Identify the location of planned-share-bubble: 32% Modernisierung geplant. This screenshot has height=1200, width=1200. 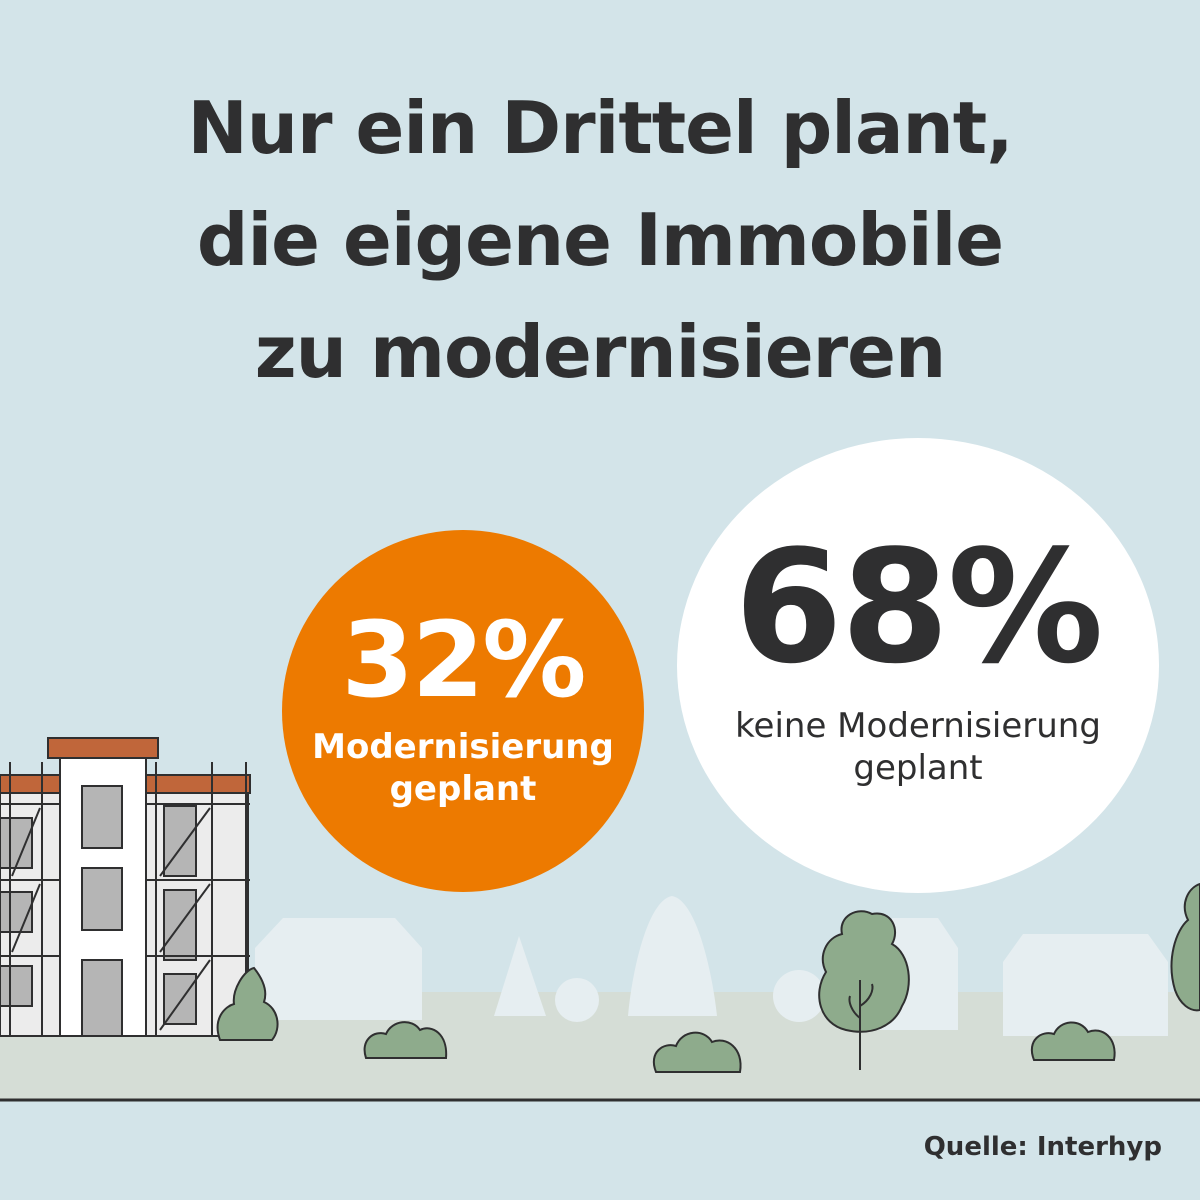
(463, 711).